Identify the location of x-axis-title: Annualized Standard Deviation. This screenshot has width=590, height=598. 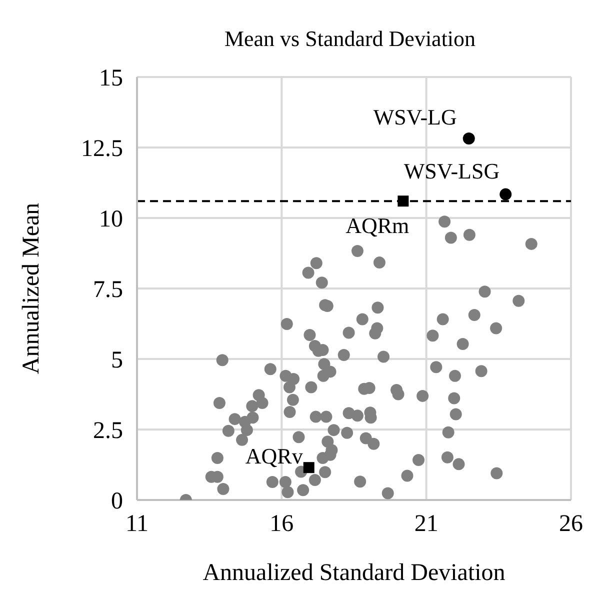
(354, 573).